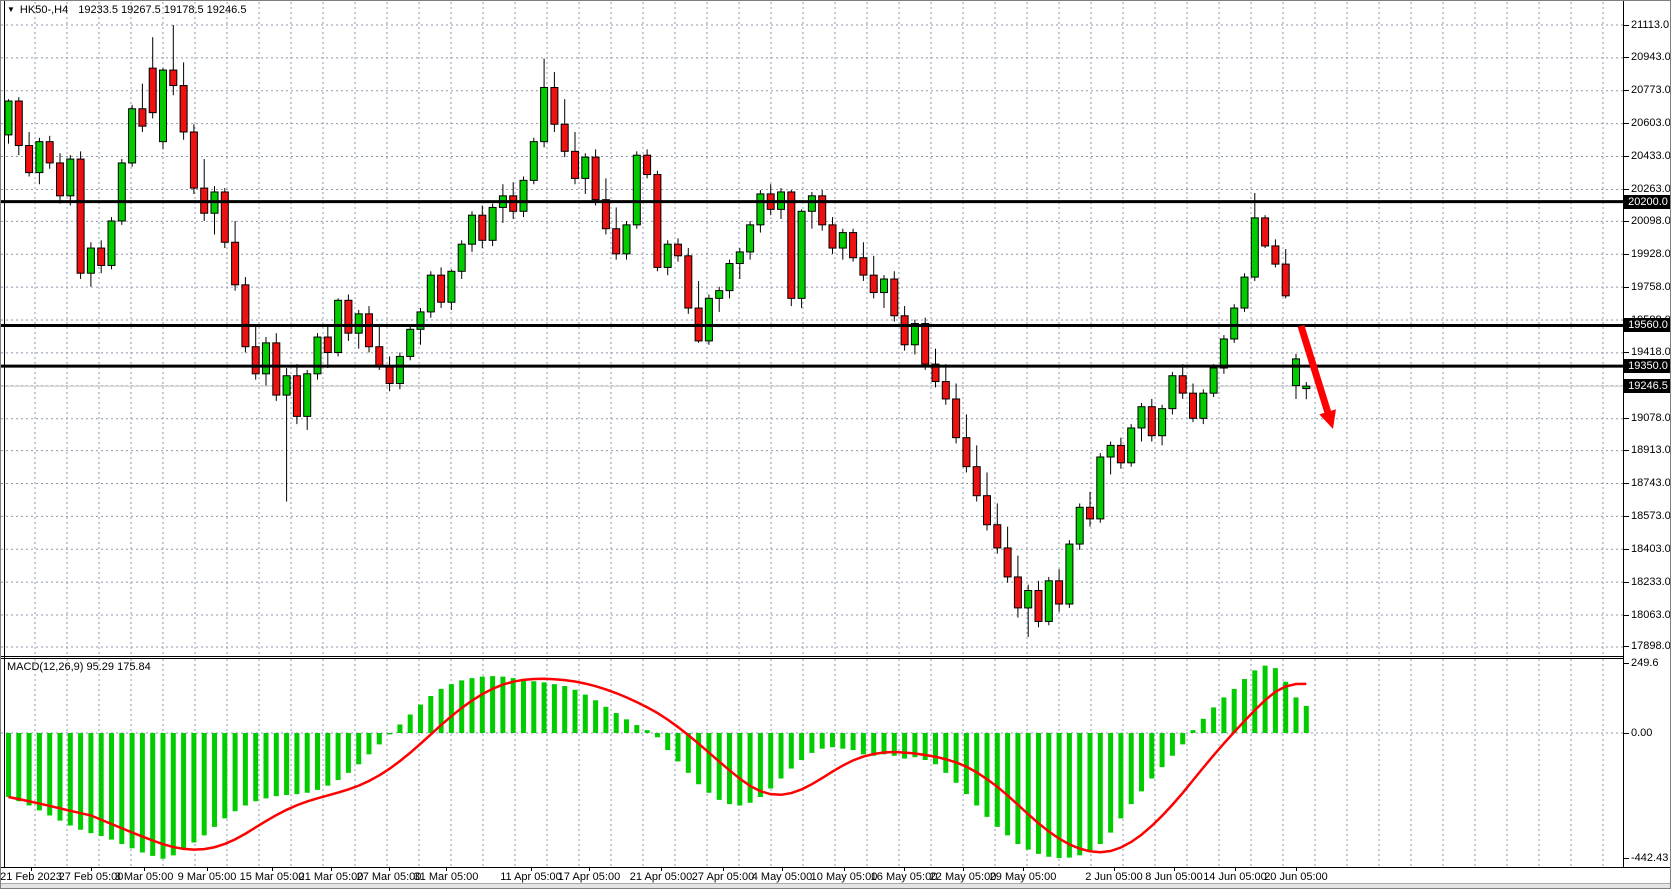 Image resolution: width=1671 pixels, height=889 pixels. What do you see at coordinates (782, 877) in the screenshot?
I see `time-tick-label: 4 May 05:00` at bounding box center [782, 877].